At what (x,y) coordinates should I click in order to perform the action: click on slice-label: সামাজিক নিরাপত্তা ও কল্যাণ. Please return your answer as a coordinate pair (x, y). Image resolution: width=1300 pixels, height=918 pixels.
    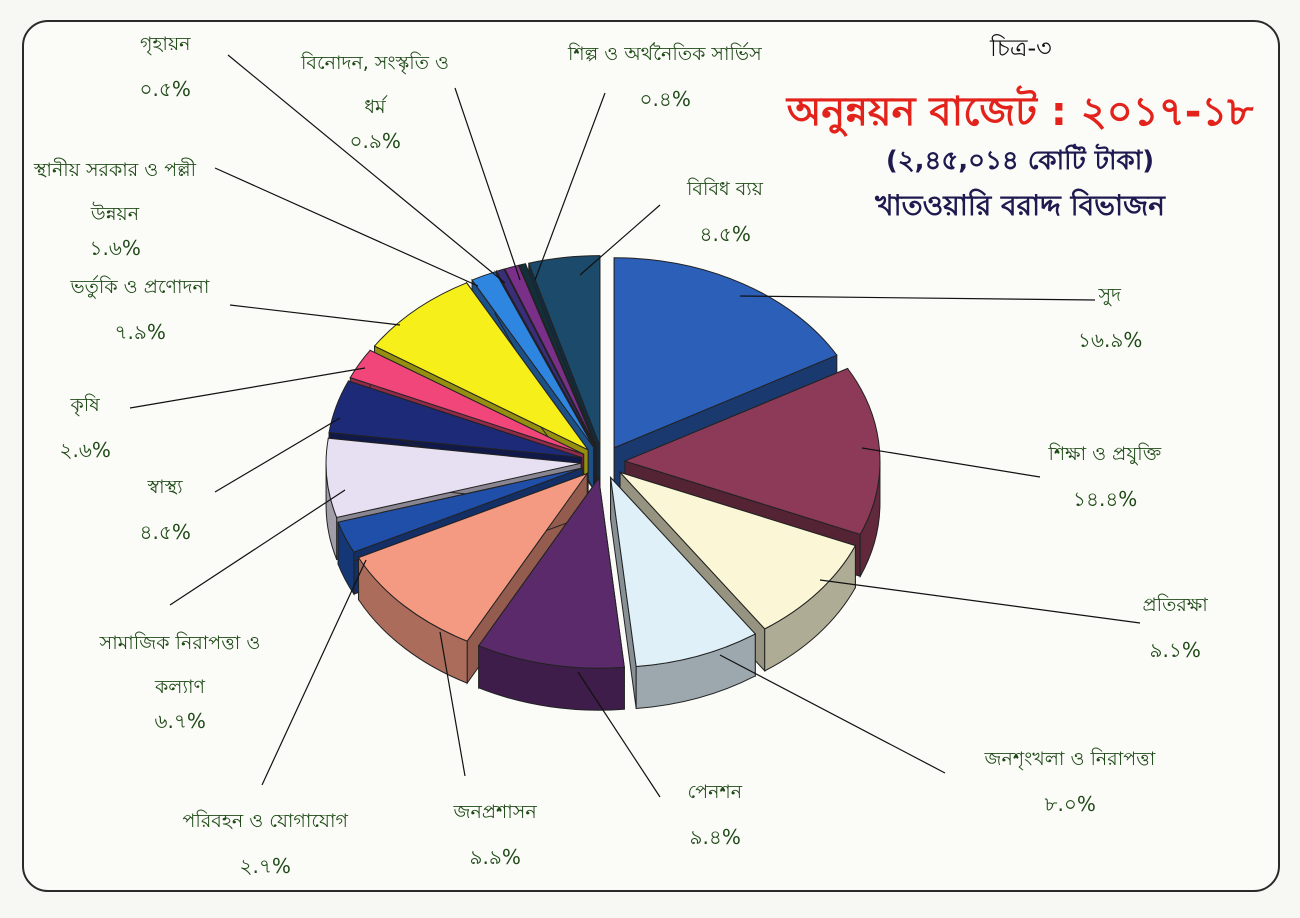
    Looking at the image, I should click on (180, 665).